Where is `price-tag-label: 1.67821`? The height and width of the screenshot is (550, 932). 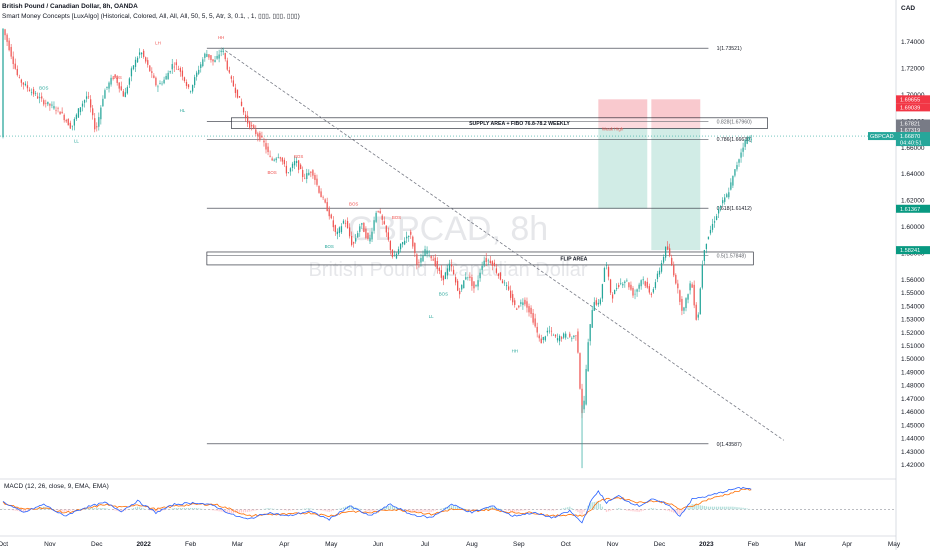
price-tag-label: 1.67821 is located at coordinates (910, 125).